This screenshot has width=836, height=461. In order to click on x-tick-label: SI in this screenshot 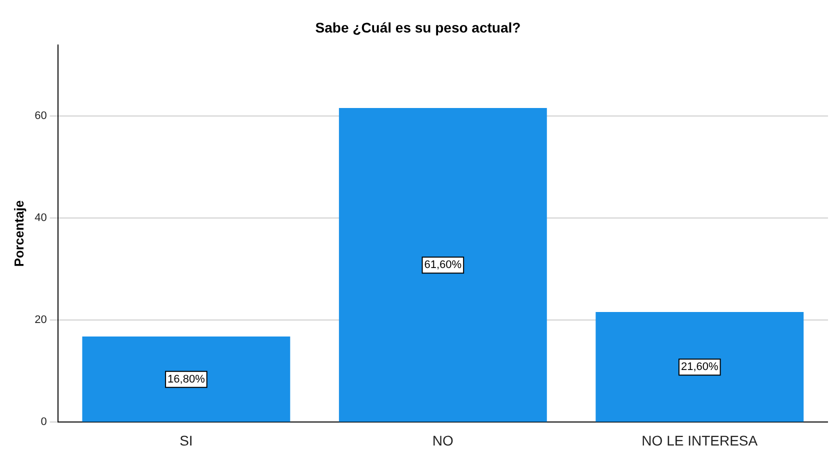, I will do `click(186, 440)`.